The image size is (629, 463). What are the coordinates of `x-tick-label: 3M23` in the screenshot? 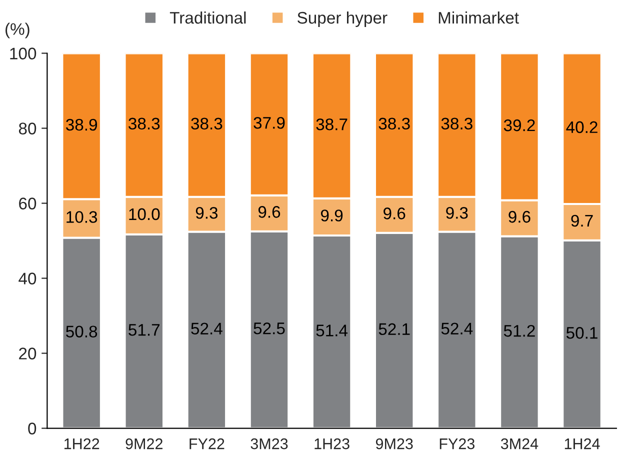 It's located at (269, 444).